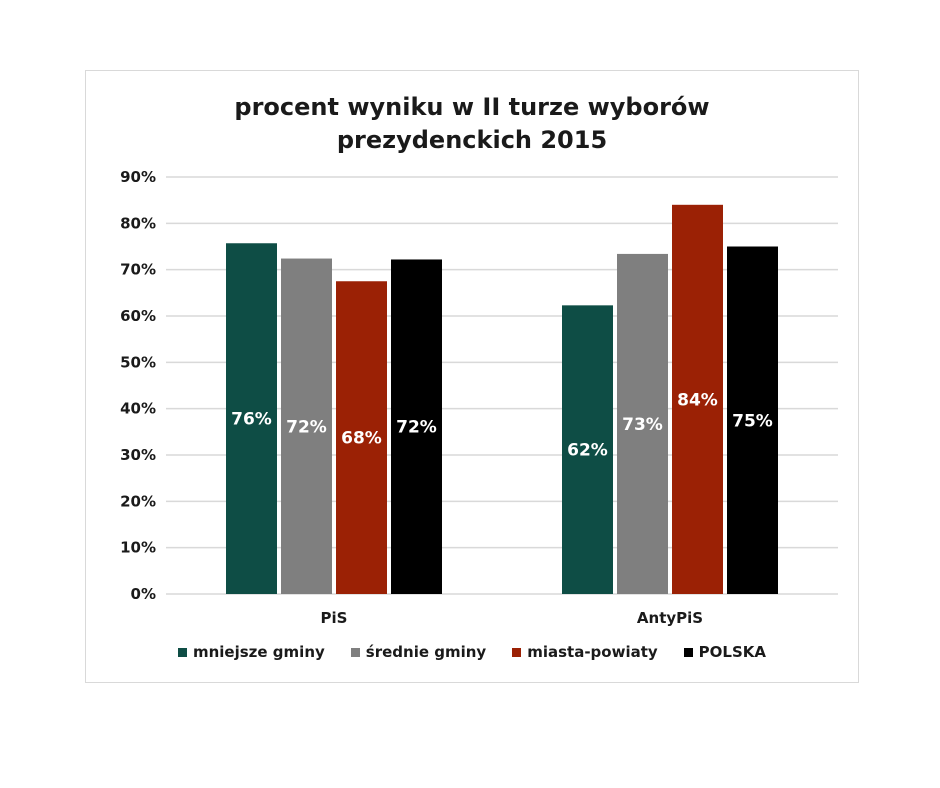 This screenshot has height=788, width=940. What do you see at coordinates (138, 362) in the screenshot?
I see `y-tick-label: 50%` at bounding box center [138, 362].